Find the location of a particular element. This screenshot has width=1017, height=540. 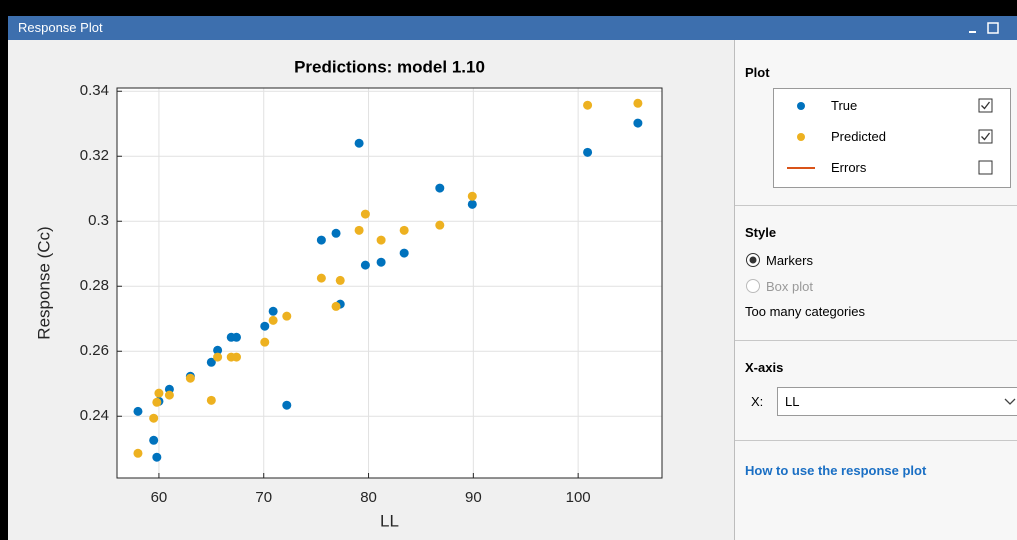

x-axis-label: LL is located at coordinates (389, 520).